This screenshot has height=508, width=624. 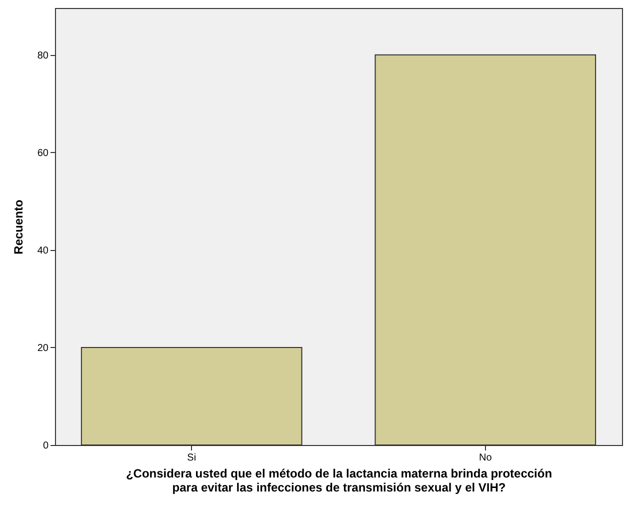 I want to click on x-tick-label: Si, so click(x=191, y=458).